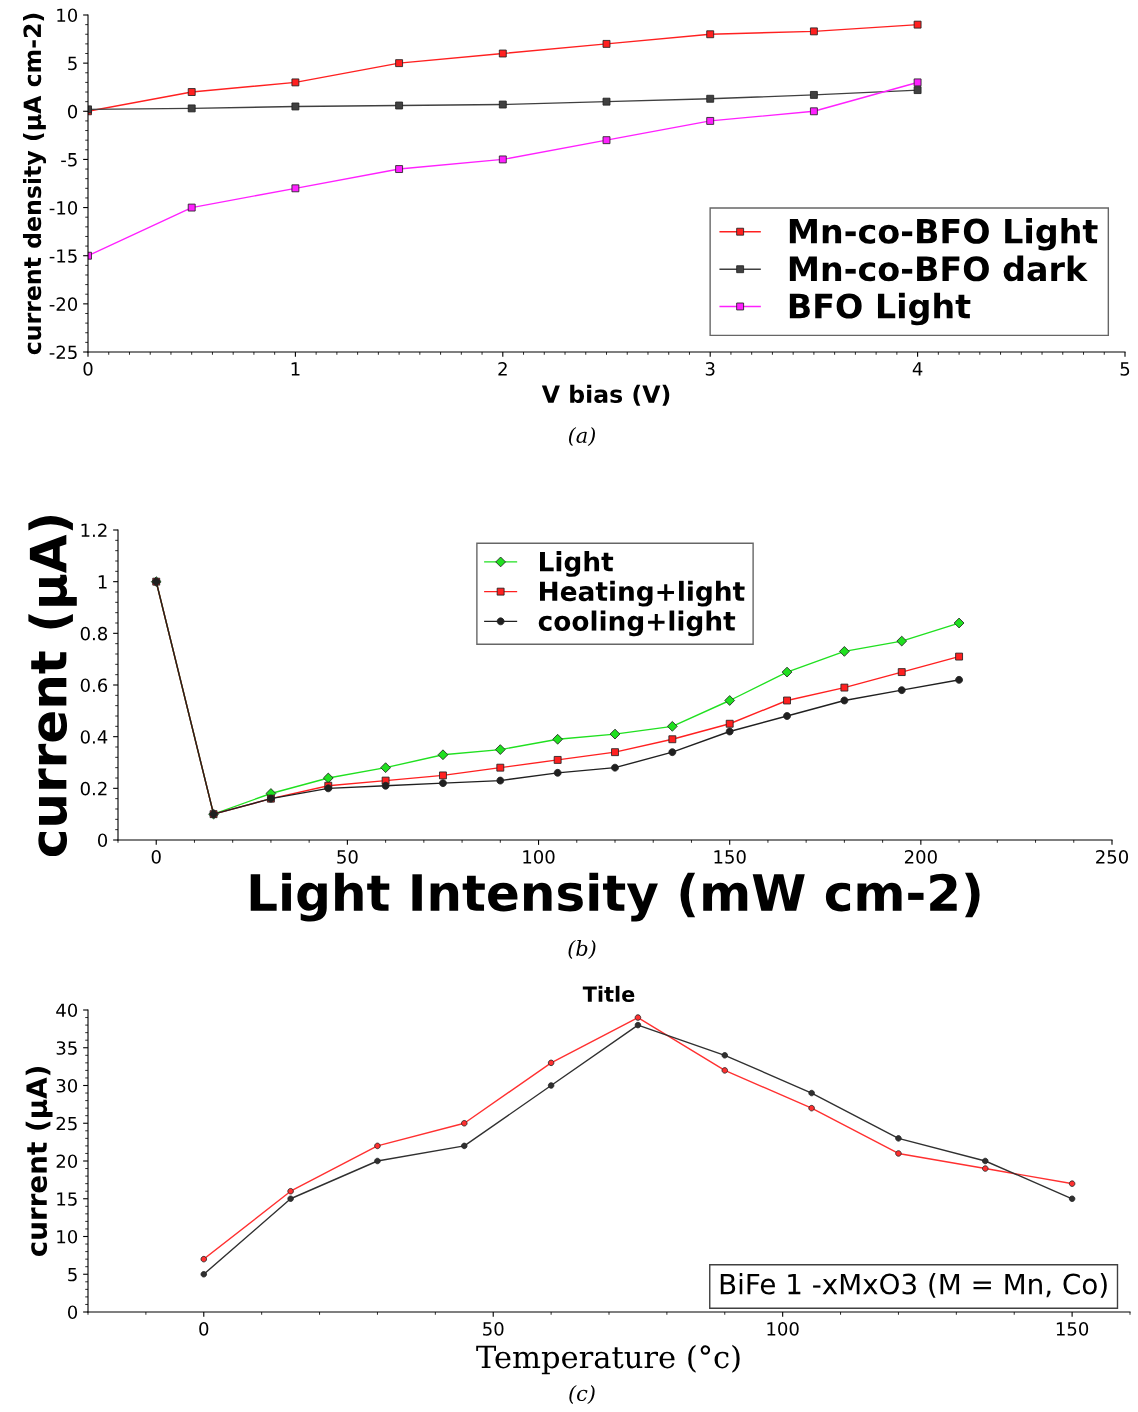 The image size is (1138, 1412). I want to click on legend-label: Mn-co-BFO Light, so click(943, 234).